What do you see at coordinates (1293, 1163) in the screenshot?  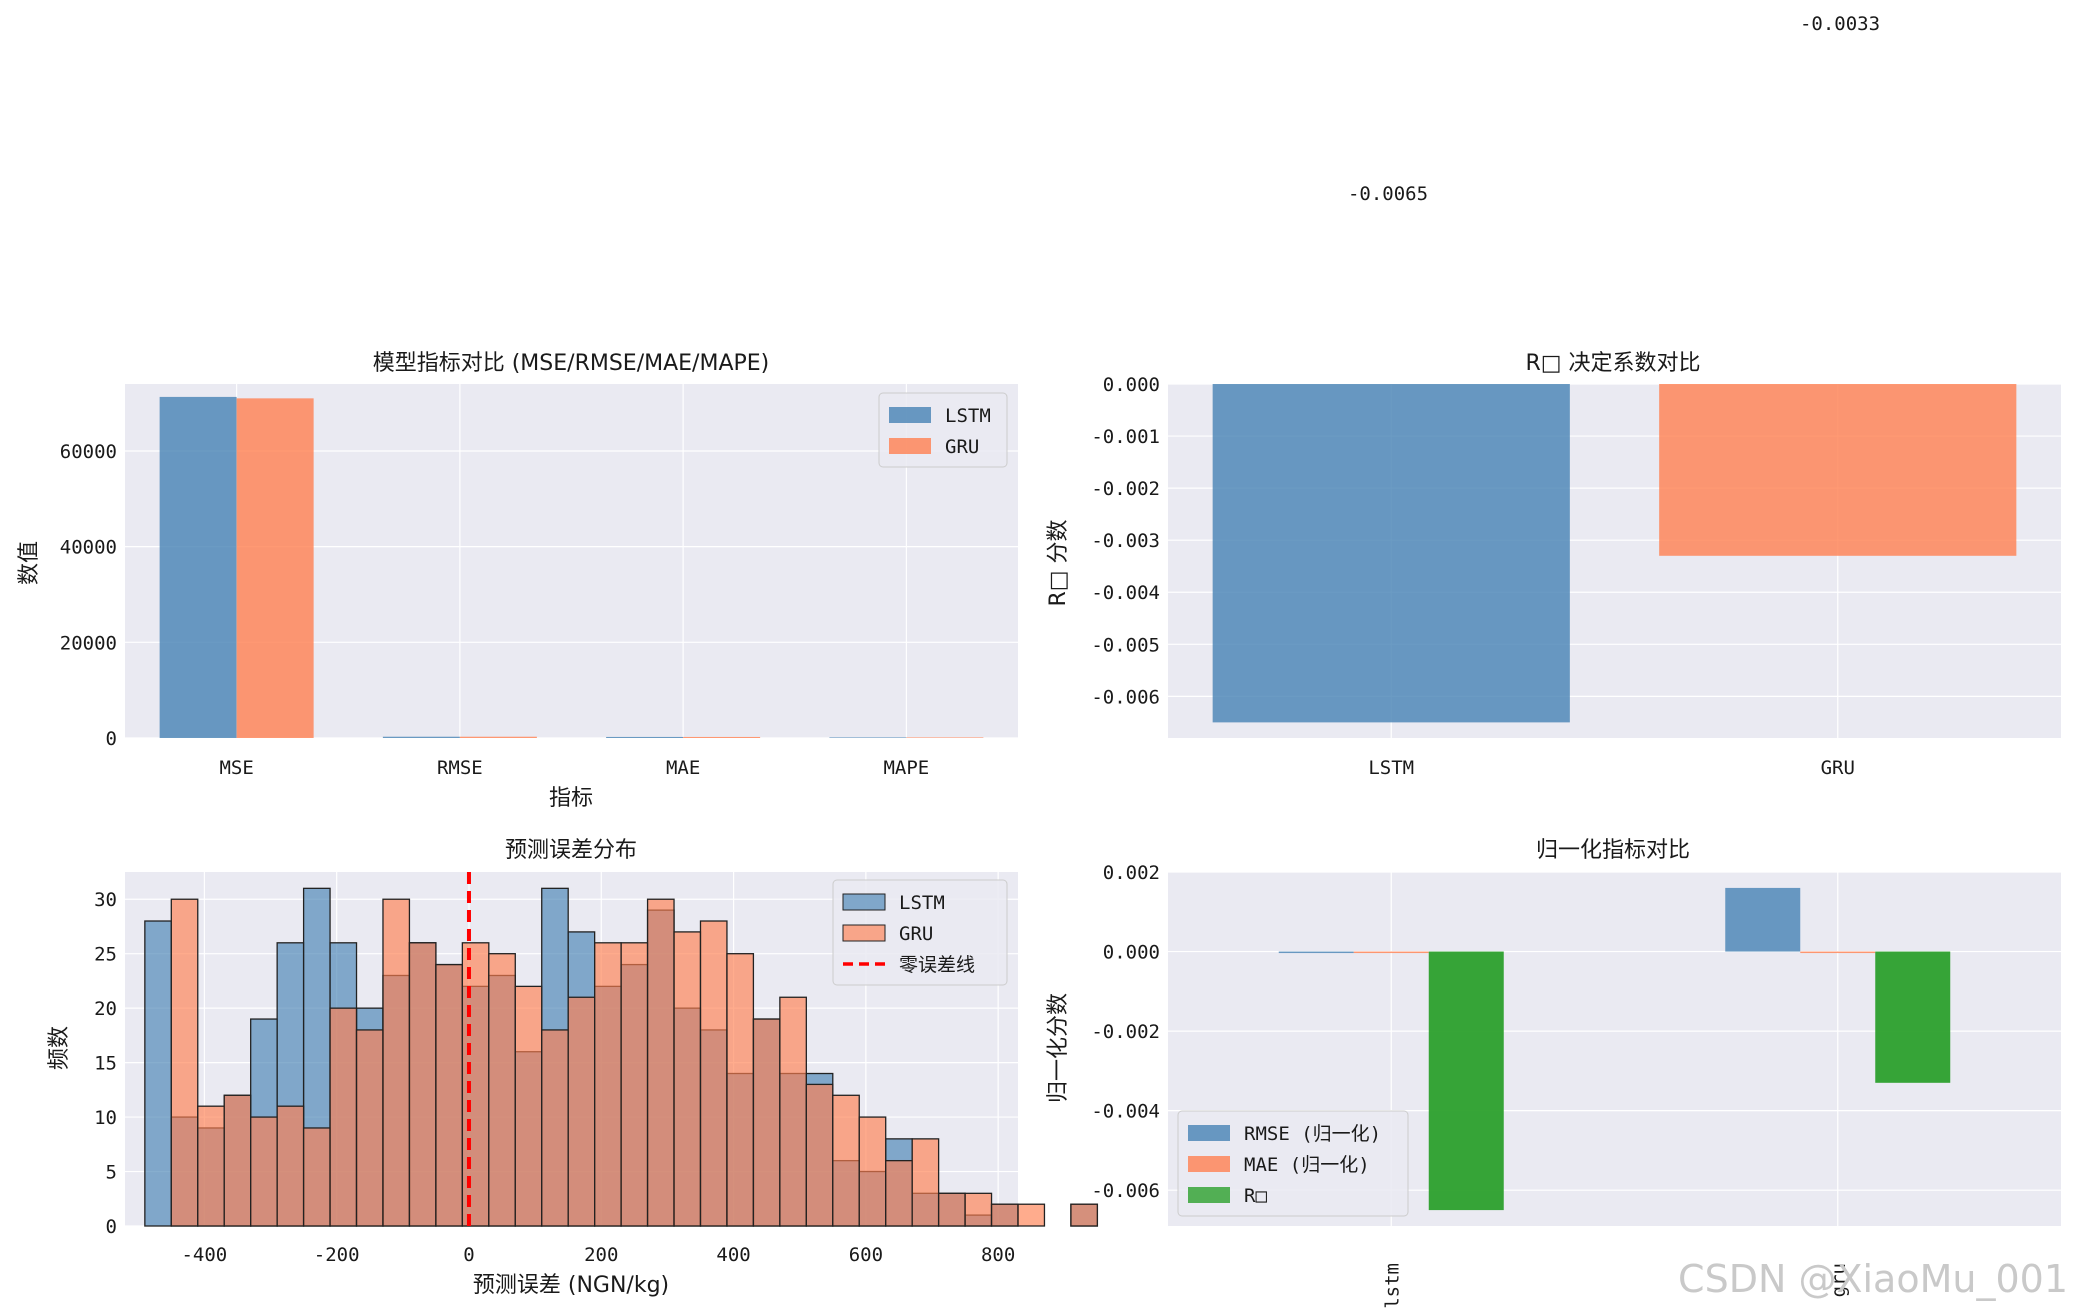 I see `legend-box` at bounding box center [1293, 1163].